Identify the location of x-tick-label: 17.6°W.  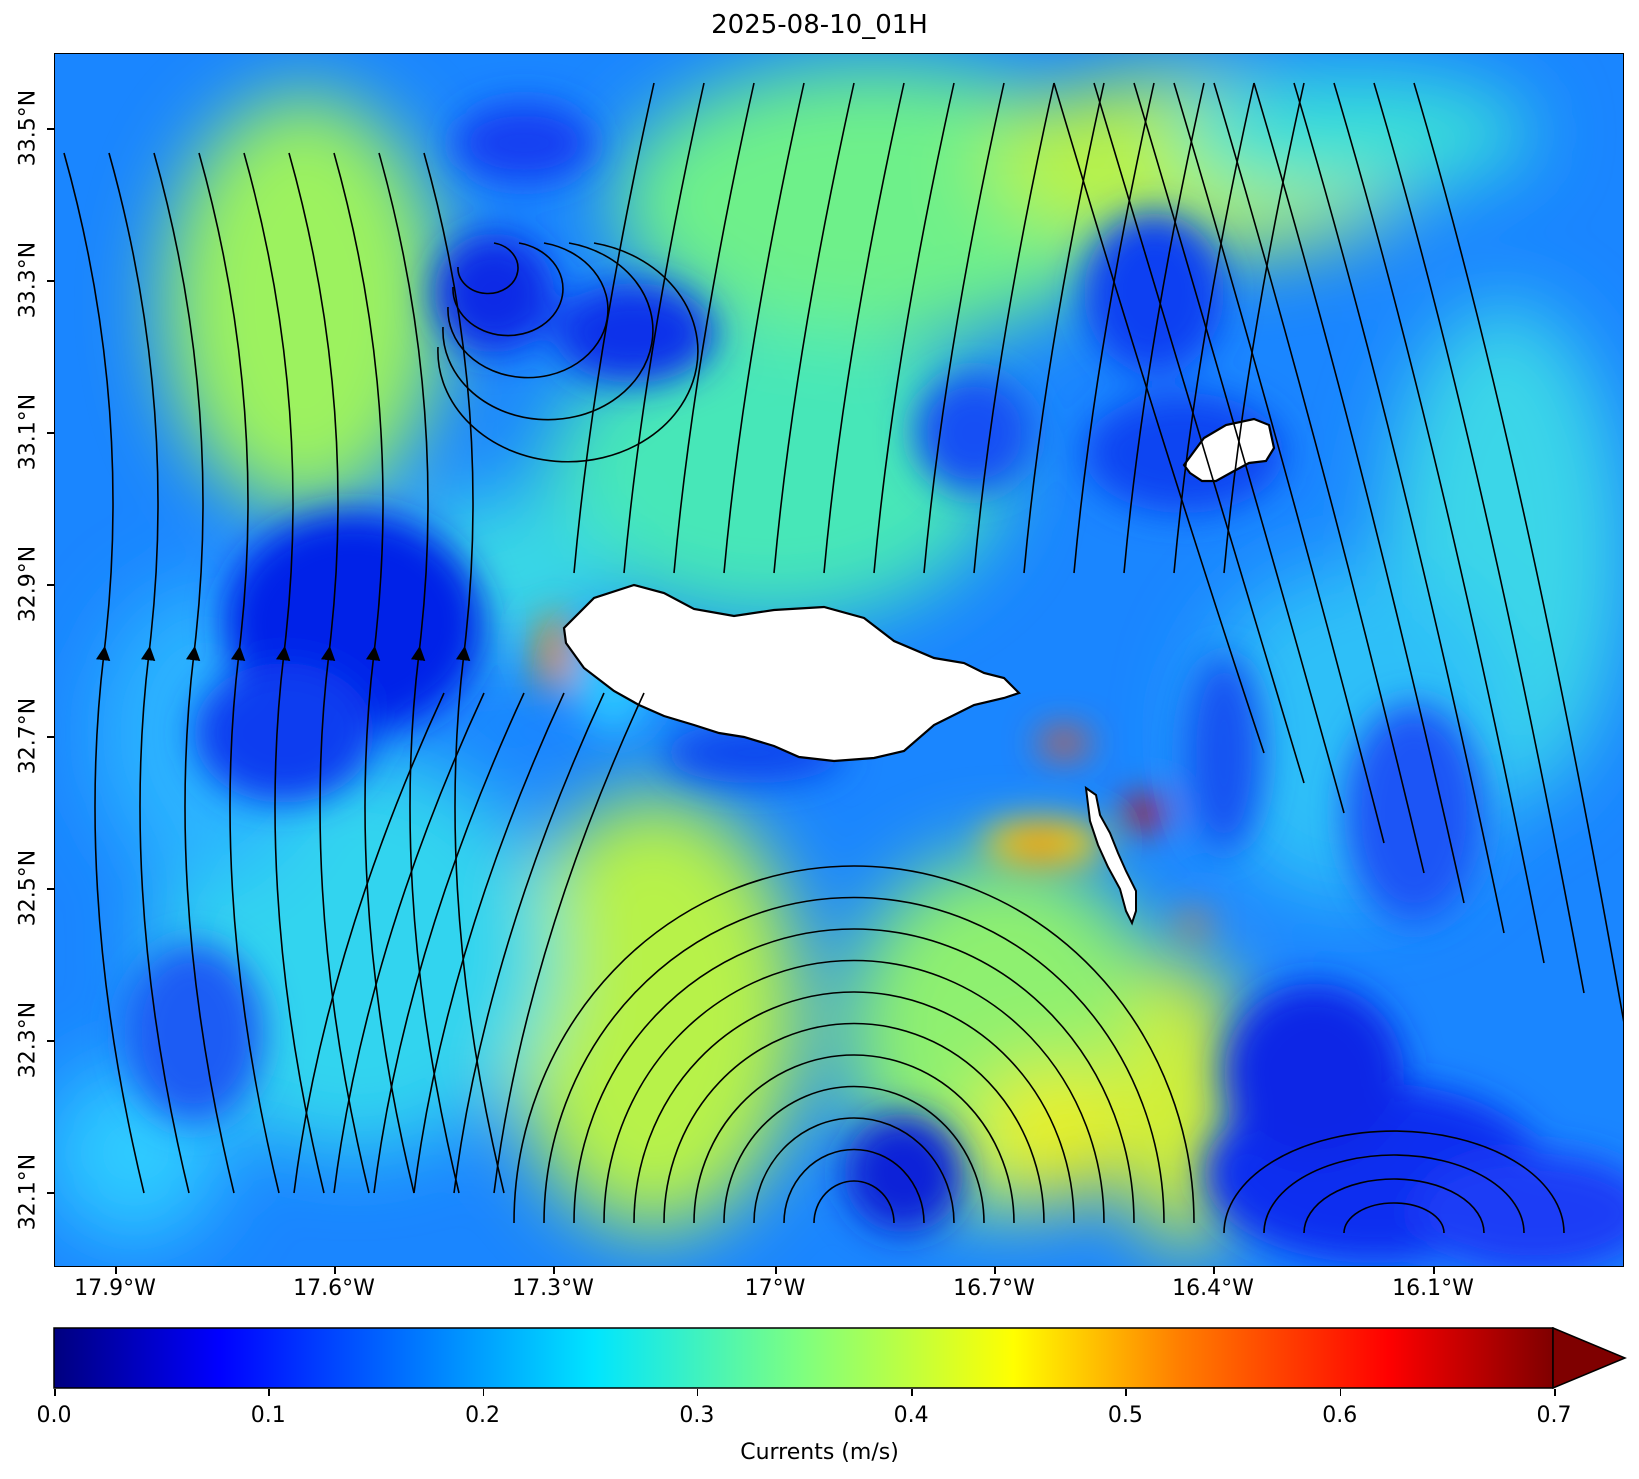
(334, 1288).